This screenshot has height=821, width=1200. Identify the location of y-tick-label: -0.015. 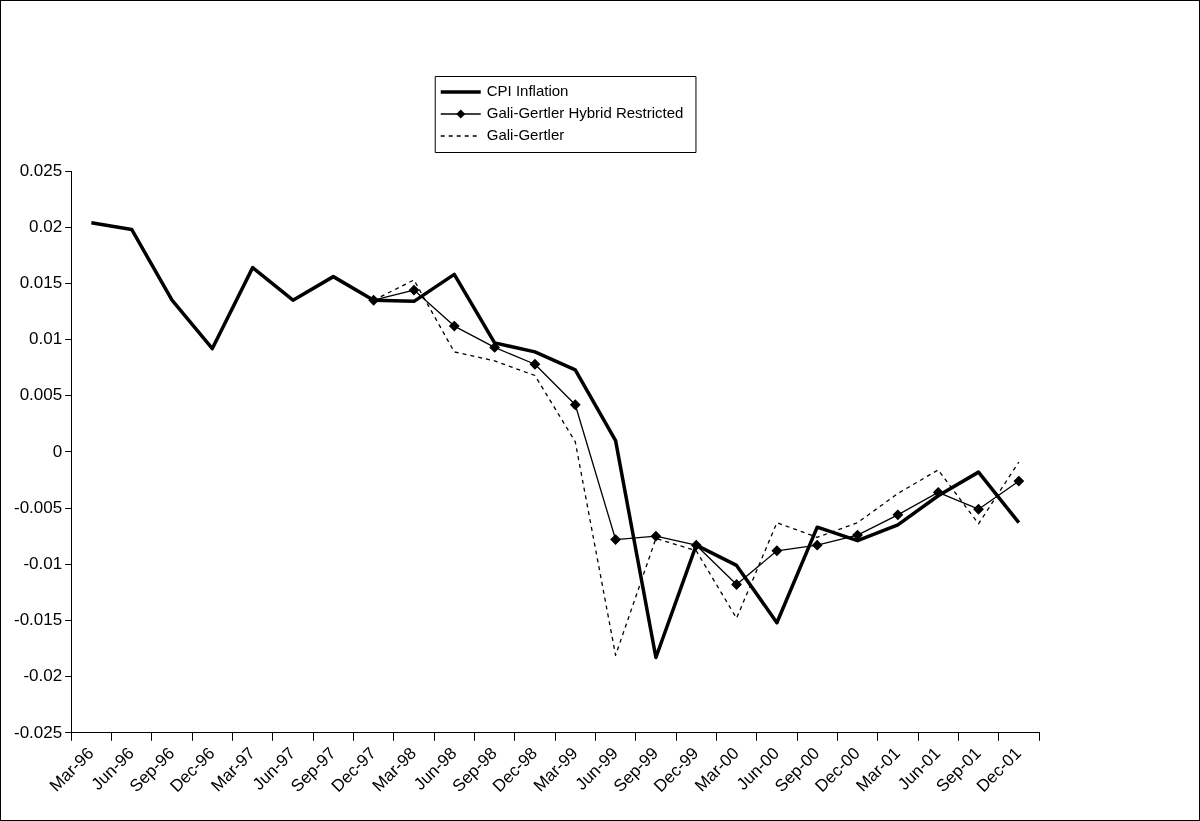
(38, 620).